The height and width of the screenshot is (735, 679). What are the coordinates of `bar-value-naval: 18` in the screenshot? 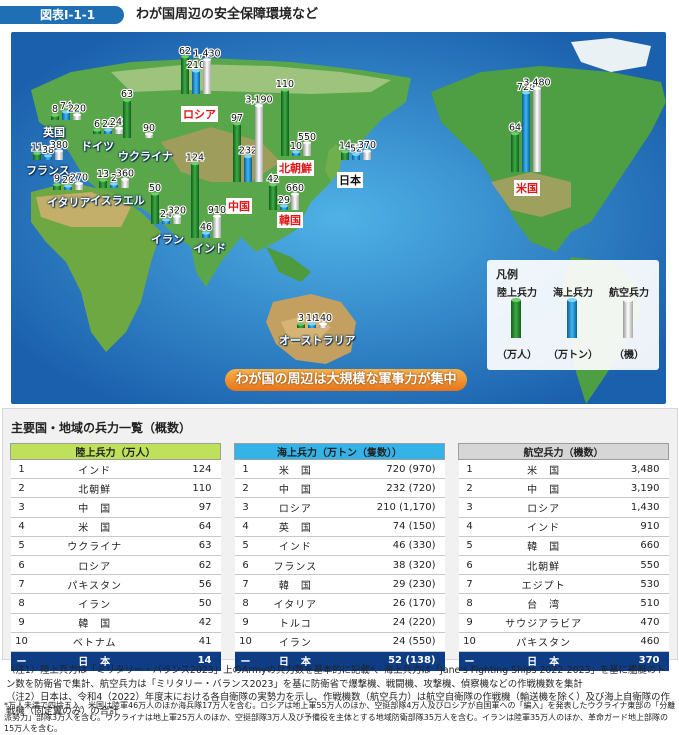 It's located at (312, 318).